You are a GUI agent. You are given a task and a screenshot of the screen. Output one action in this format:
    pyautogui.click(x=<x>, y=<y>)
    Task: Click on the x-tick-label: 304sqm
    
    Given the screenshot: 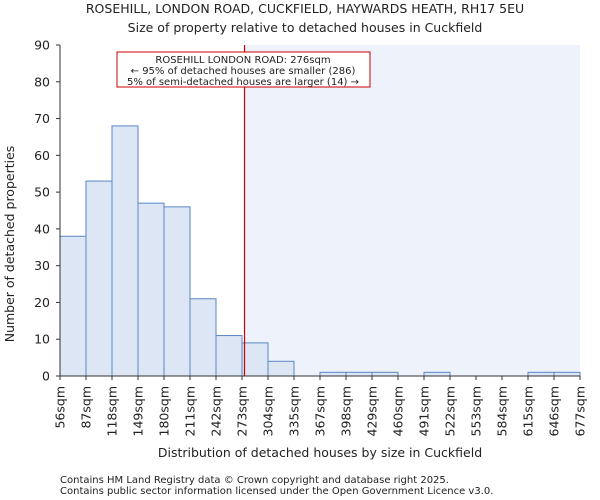 What is the action you would take?
    pyautogui.click(x=268, y=411)
    